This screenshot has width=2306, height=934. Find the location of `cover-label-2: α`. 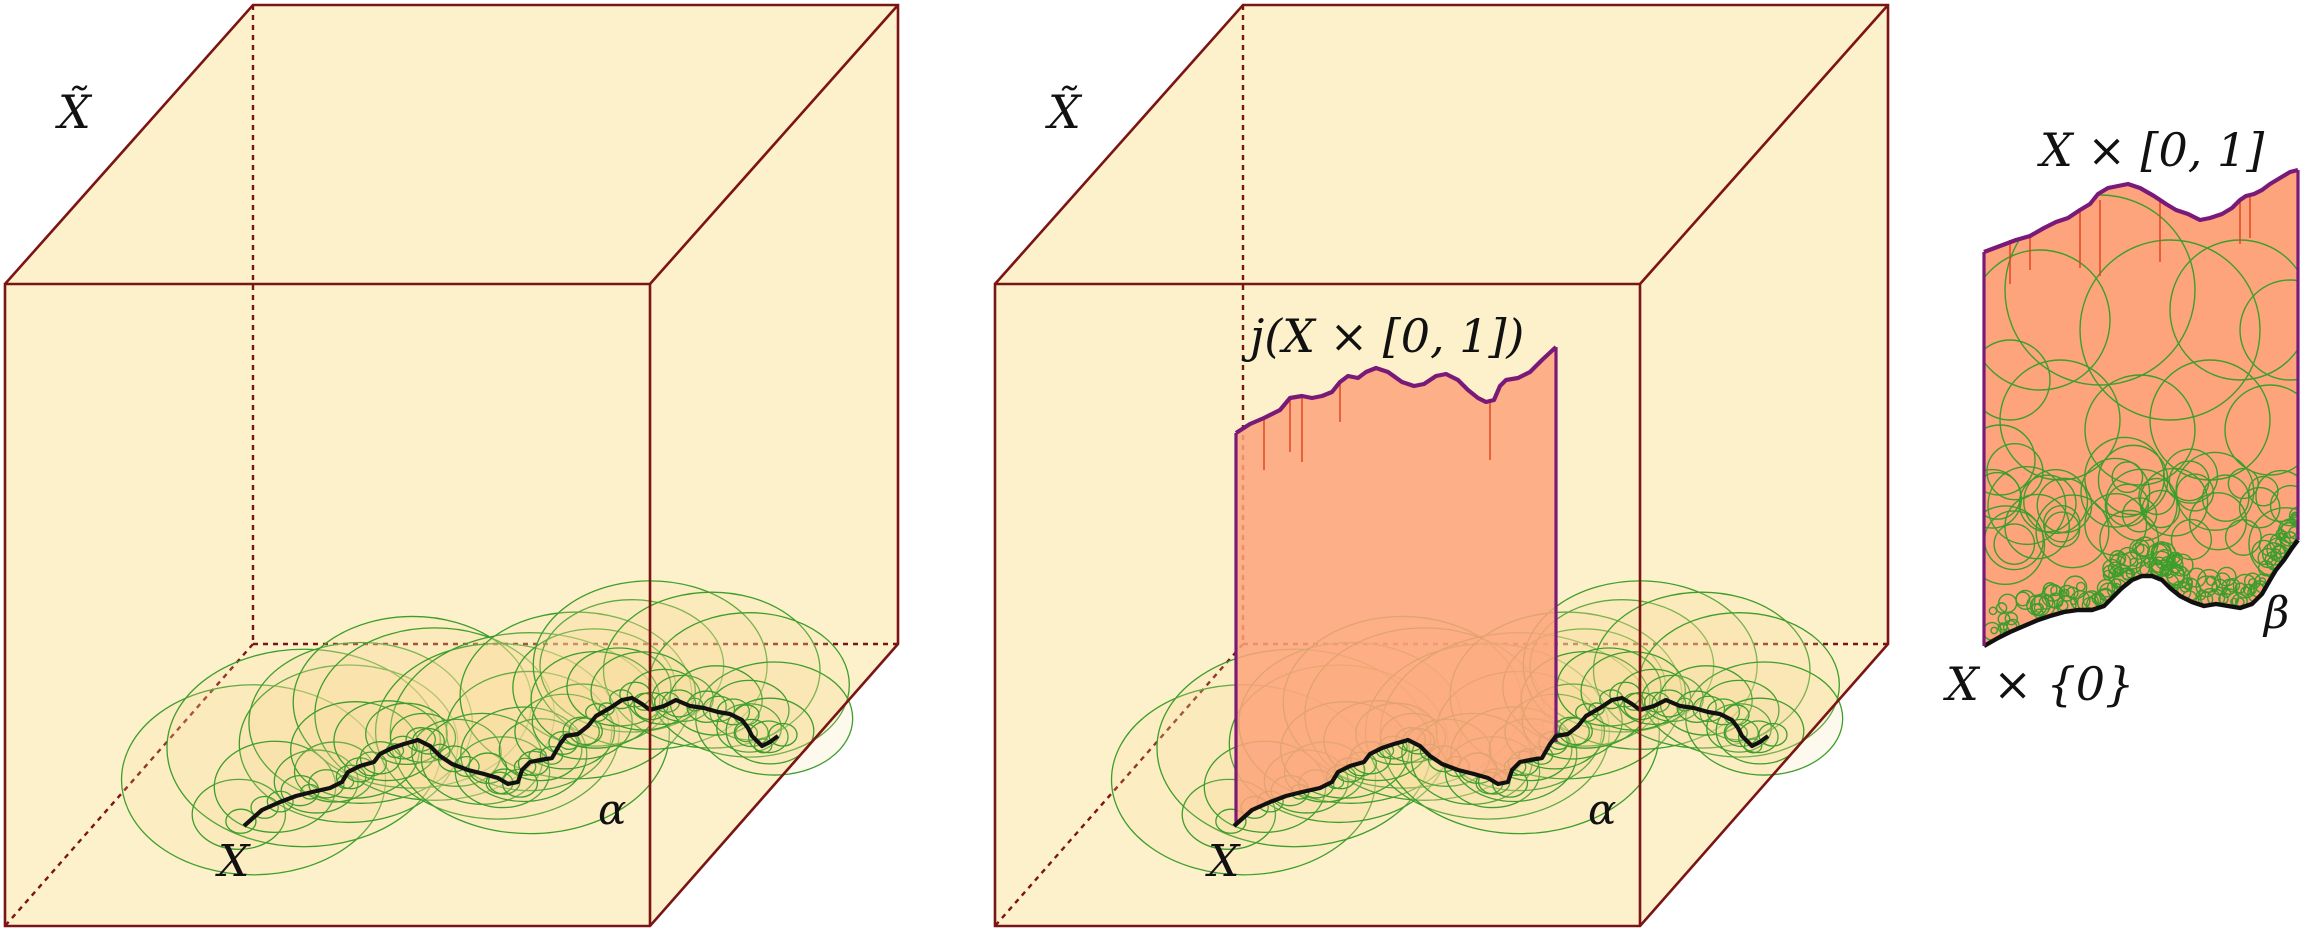

cover-label-2: α is located at coordinates (1602, 809).